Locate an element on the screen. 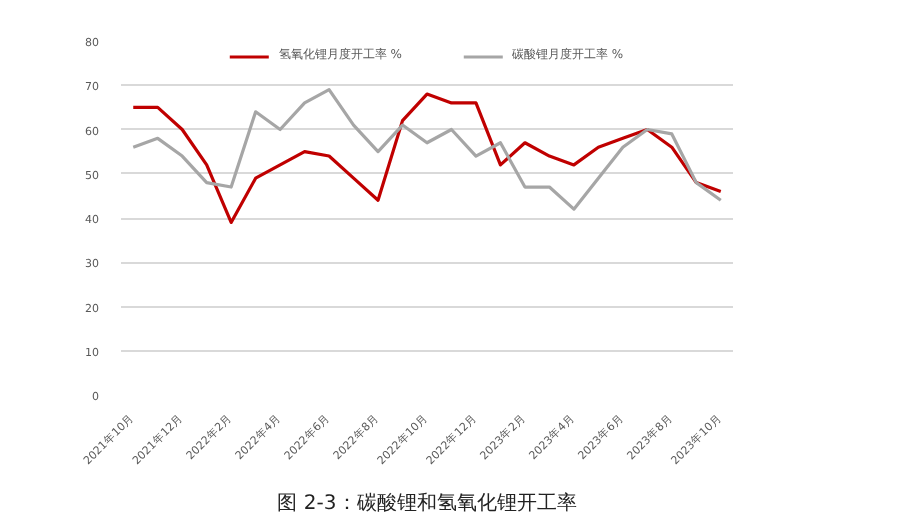 This screenshot has height=524, width=922. text: 图 2-3：碳酸锂和氢氧化锂开工率 is located at coordinates (427, 503).